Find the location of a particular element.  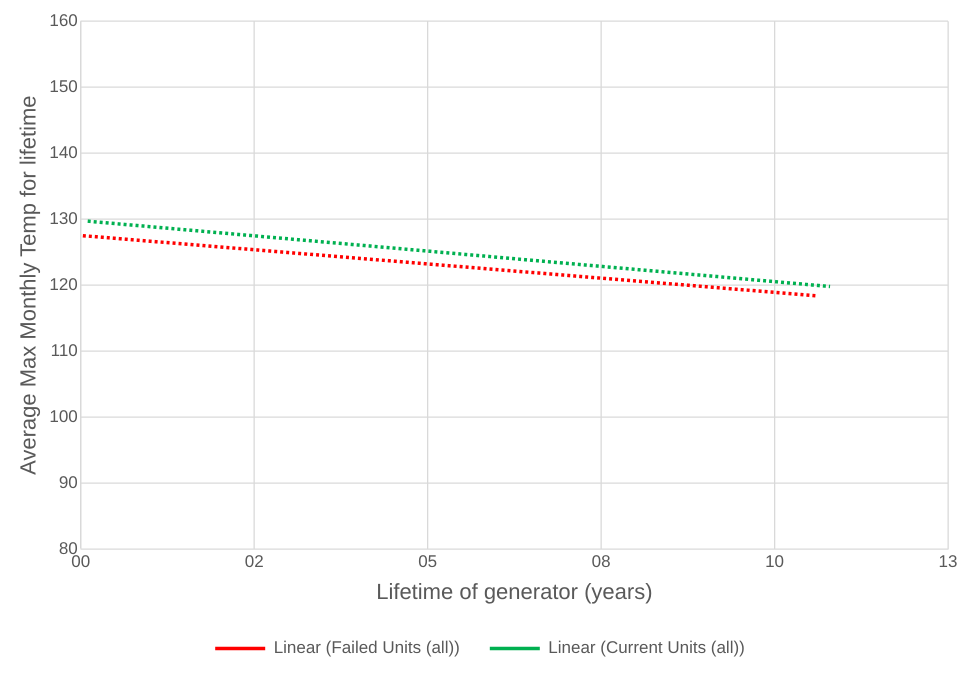

y-tick-label: 100 is located at coordinates (63, 416).